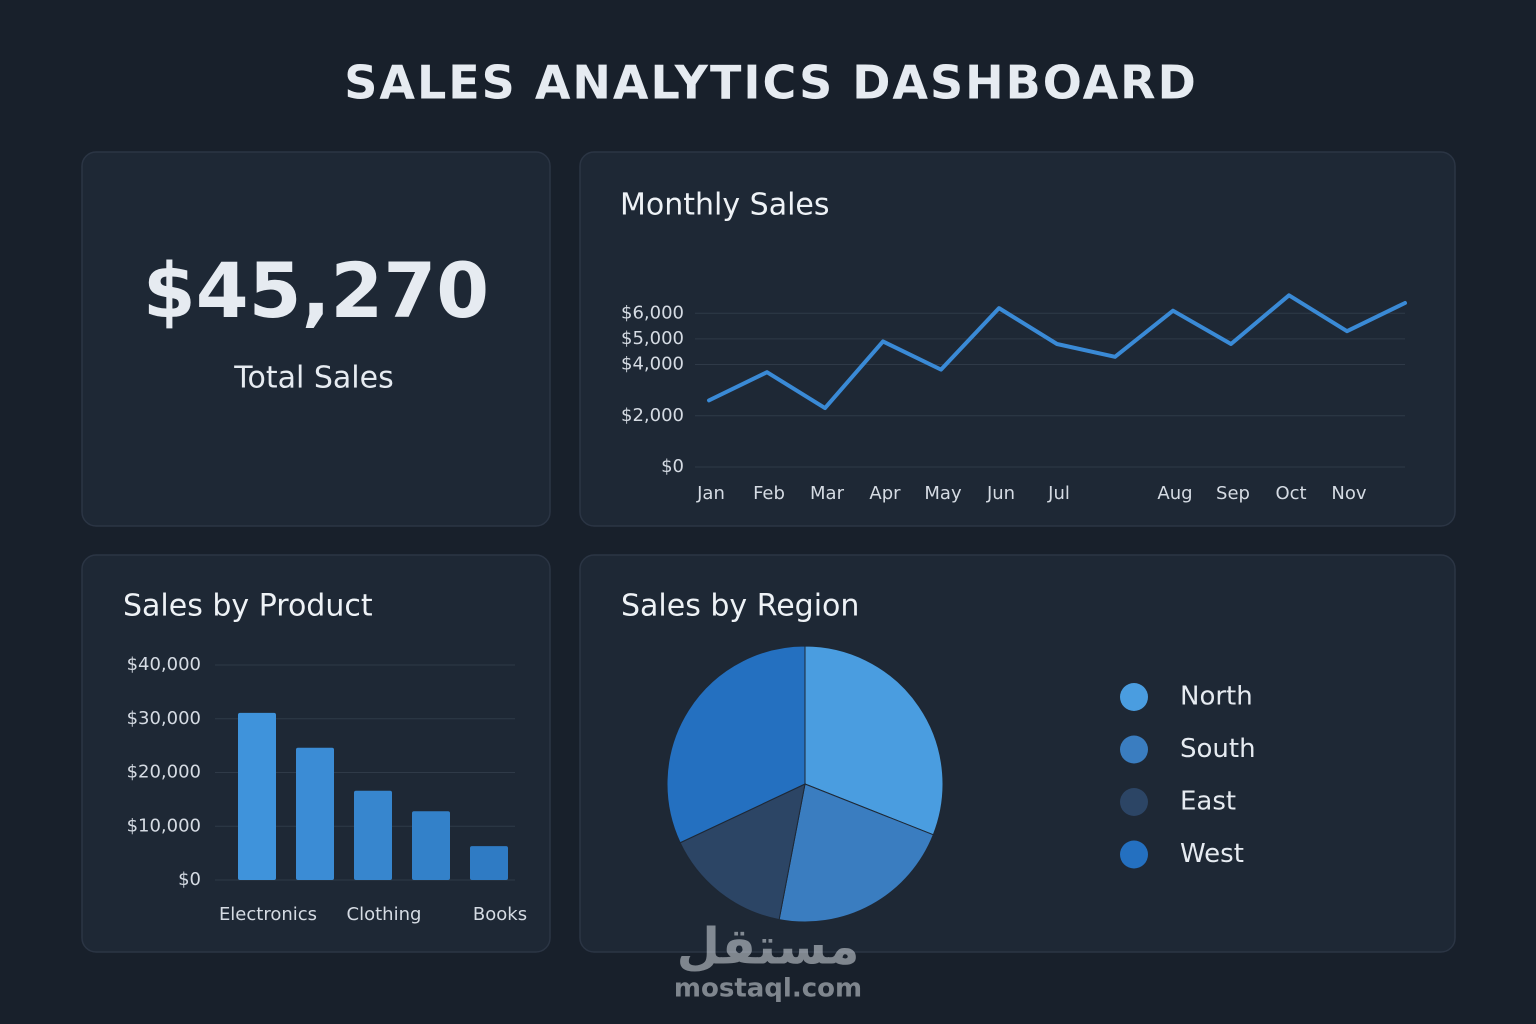 The image size is (1536, 1024). I want to click on legend-label: South, so click(1218, 749).